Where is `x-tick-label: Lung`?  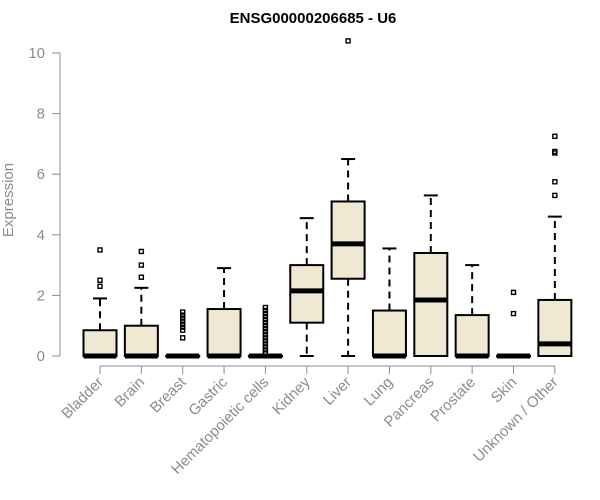 x-tick-label: Lung is located at coordinates (379, 392).